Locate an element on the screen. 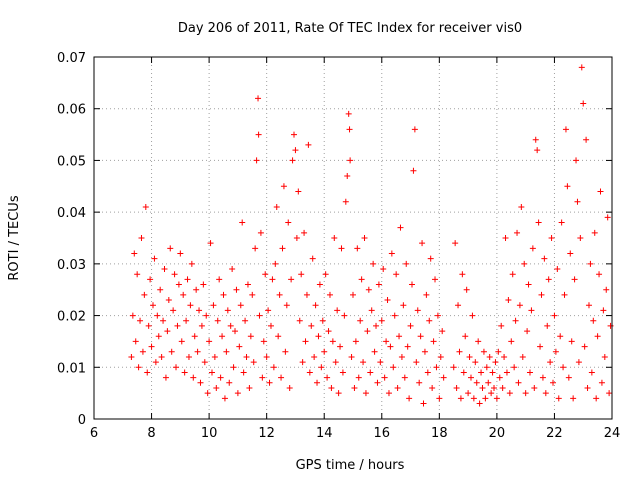 The image size is (640, 480). x-tick-label: 16 is located at coordinates (382, 433).